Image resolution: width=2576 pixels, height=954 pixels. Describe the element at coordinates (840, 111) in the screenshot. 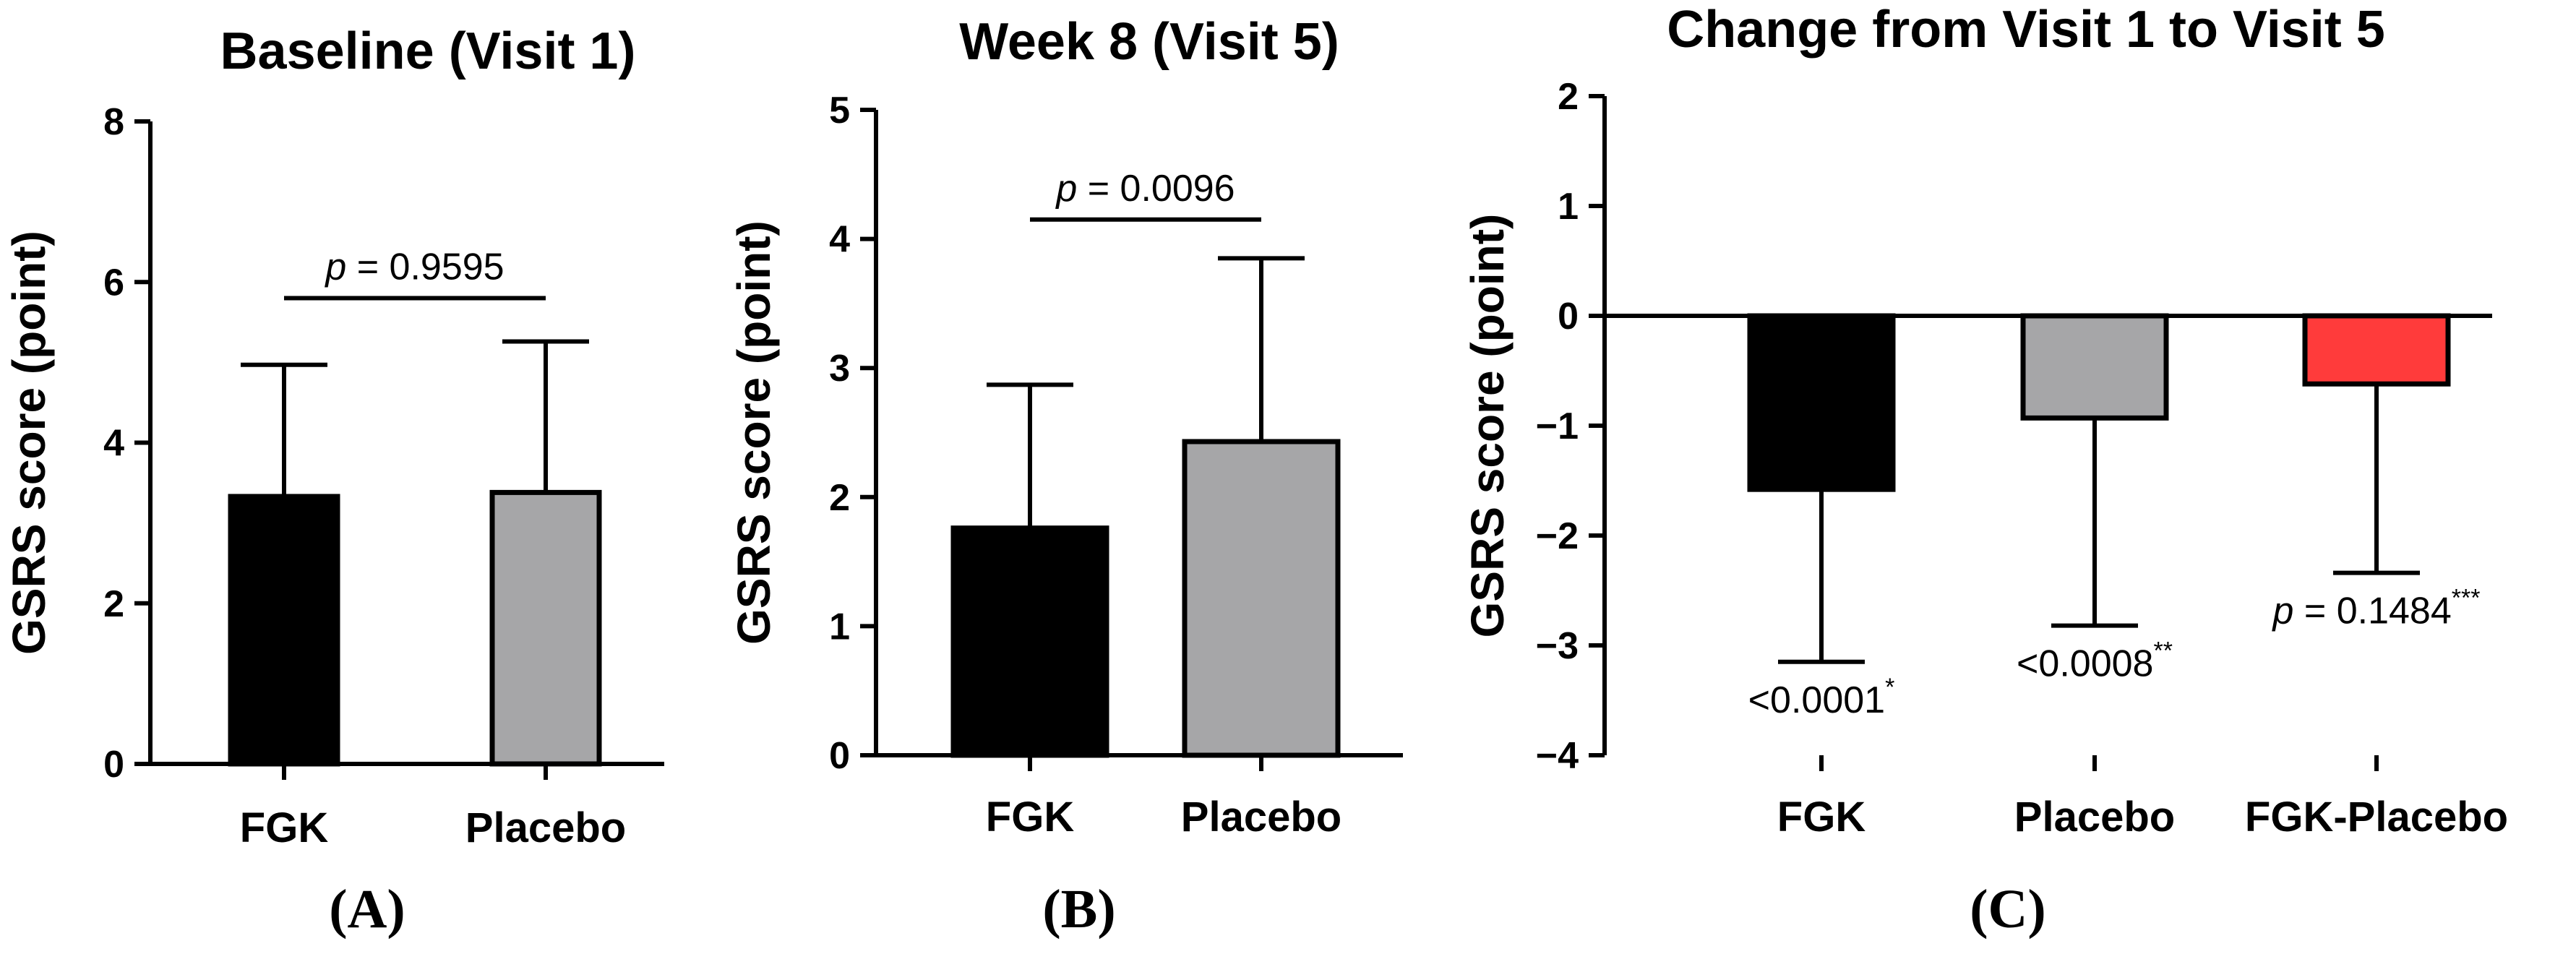

I see `y-tick-label: 5` at that location.